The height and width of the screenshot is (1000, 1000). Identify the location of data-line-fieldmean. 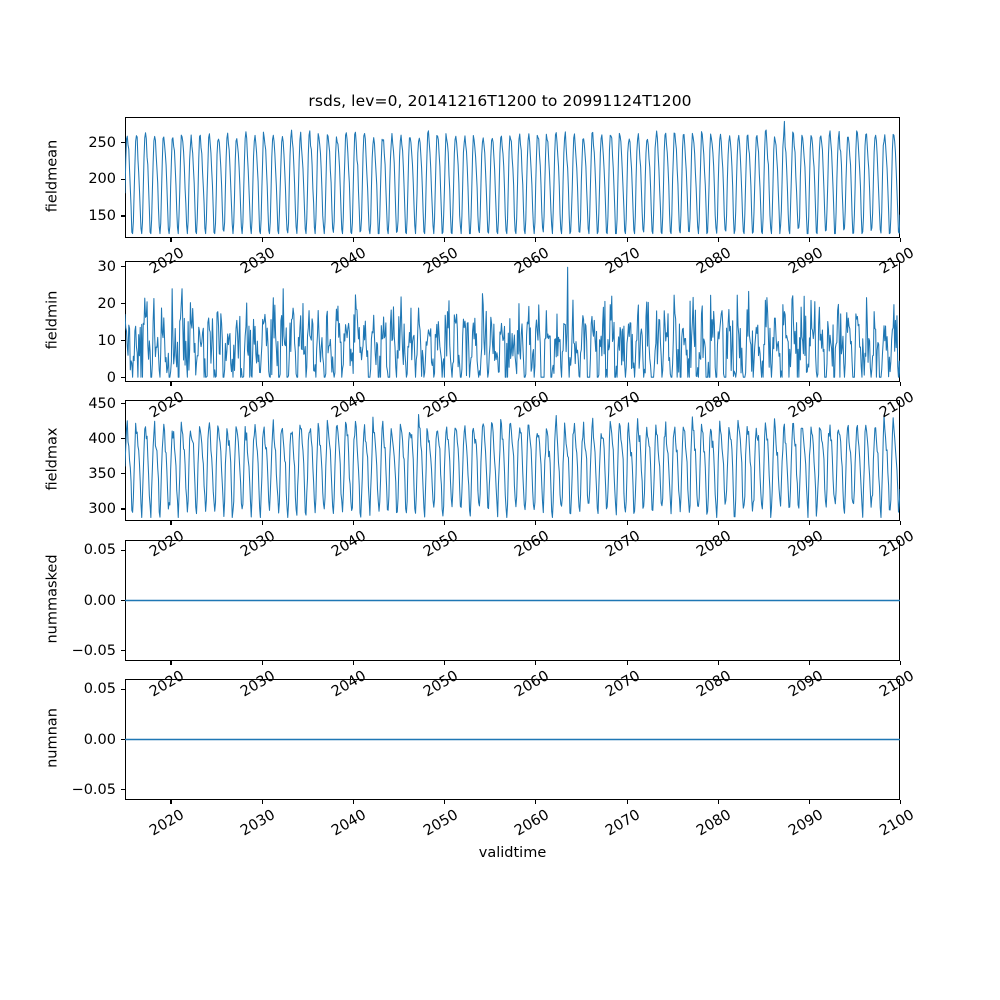
(512, 177).